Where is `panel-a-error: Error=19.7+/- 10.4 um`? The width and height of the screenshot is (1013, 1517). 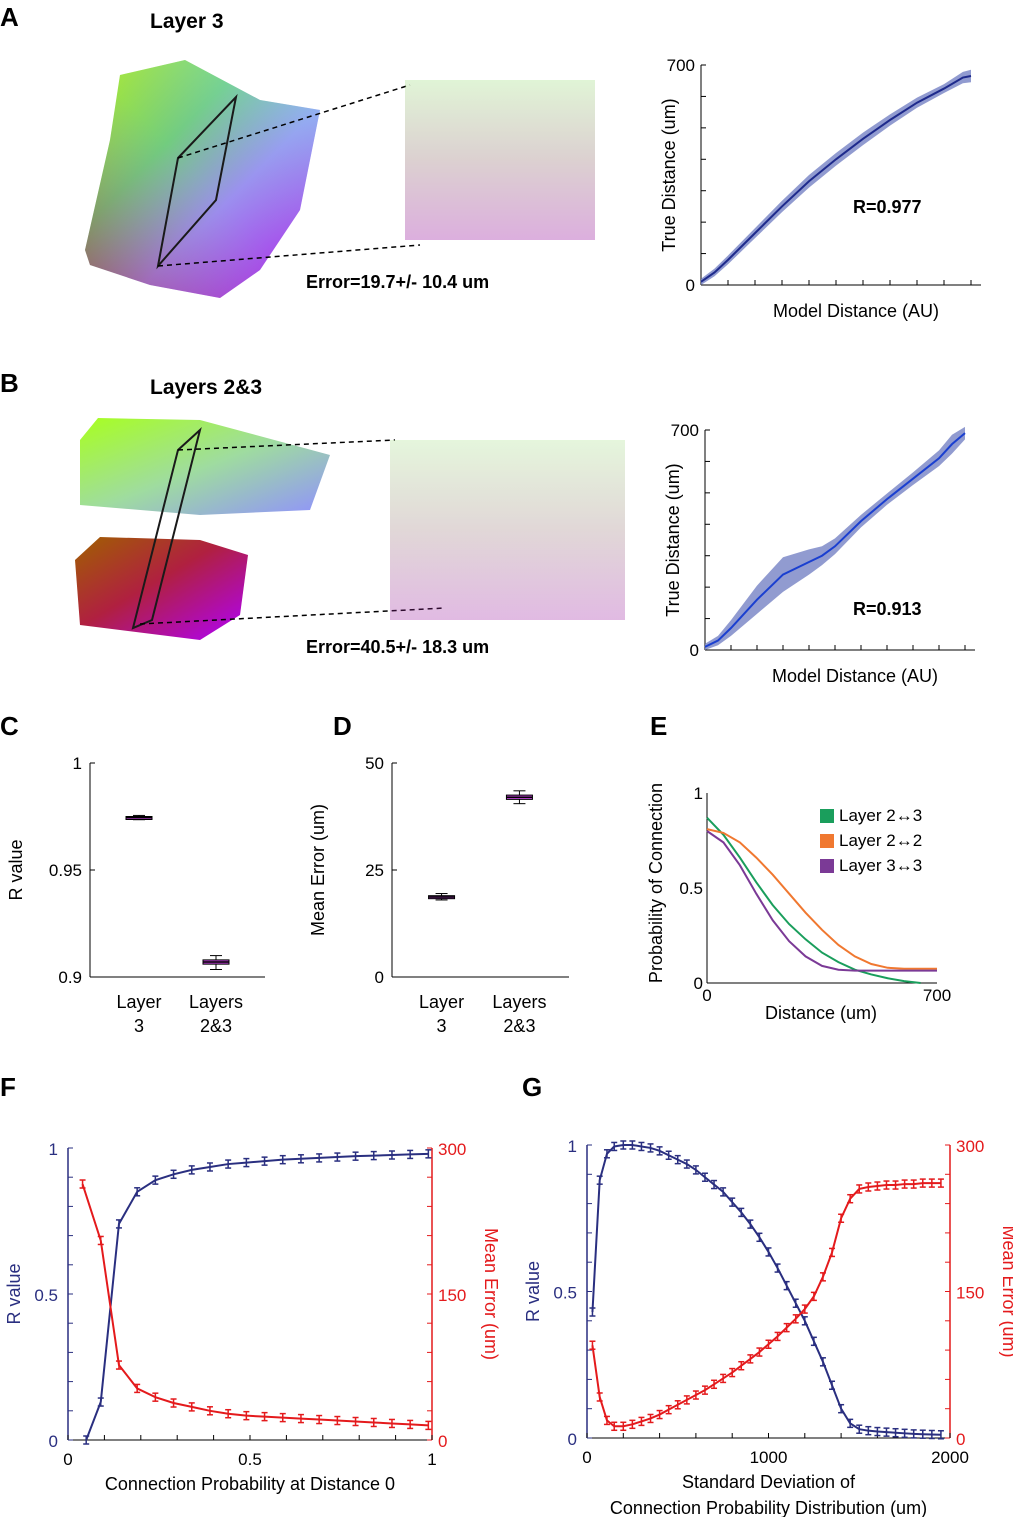 panel-a-error: Error=19.7+/- 10.4 um is located at coordinates (397, 282).